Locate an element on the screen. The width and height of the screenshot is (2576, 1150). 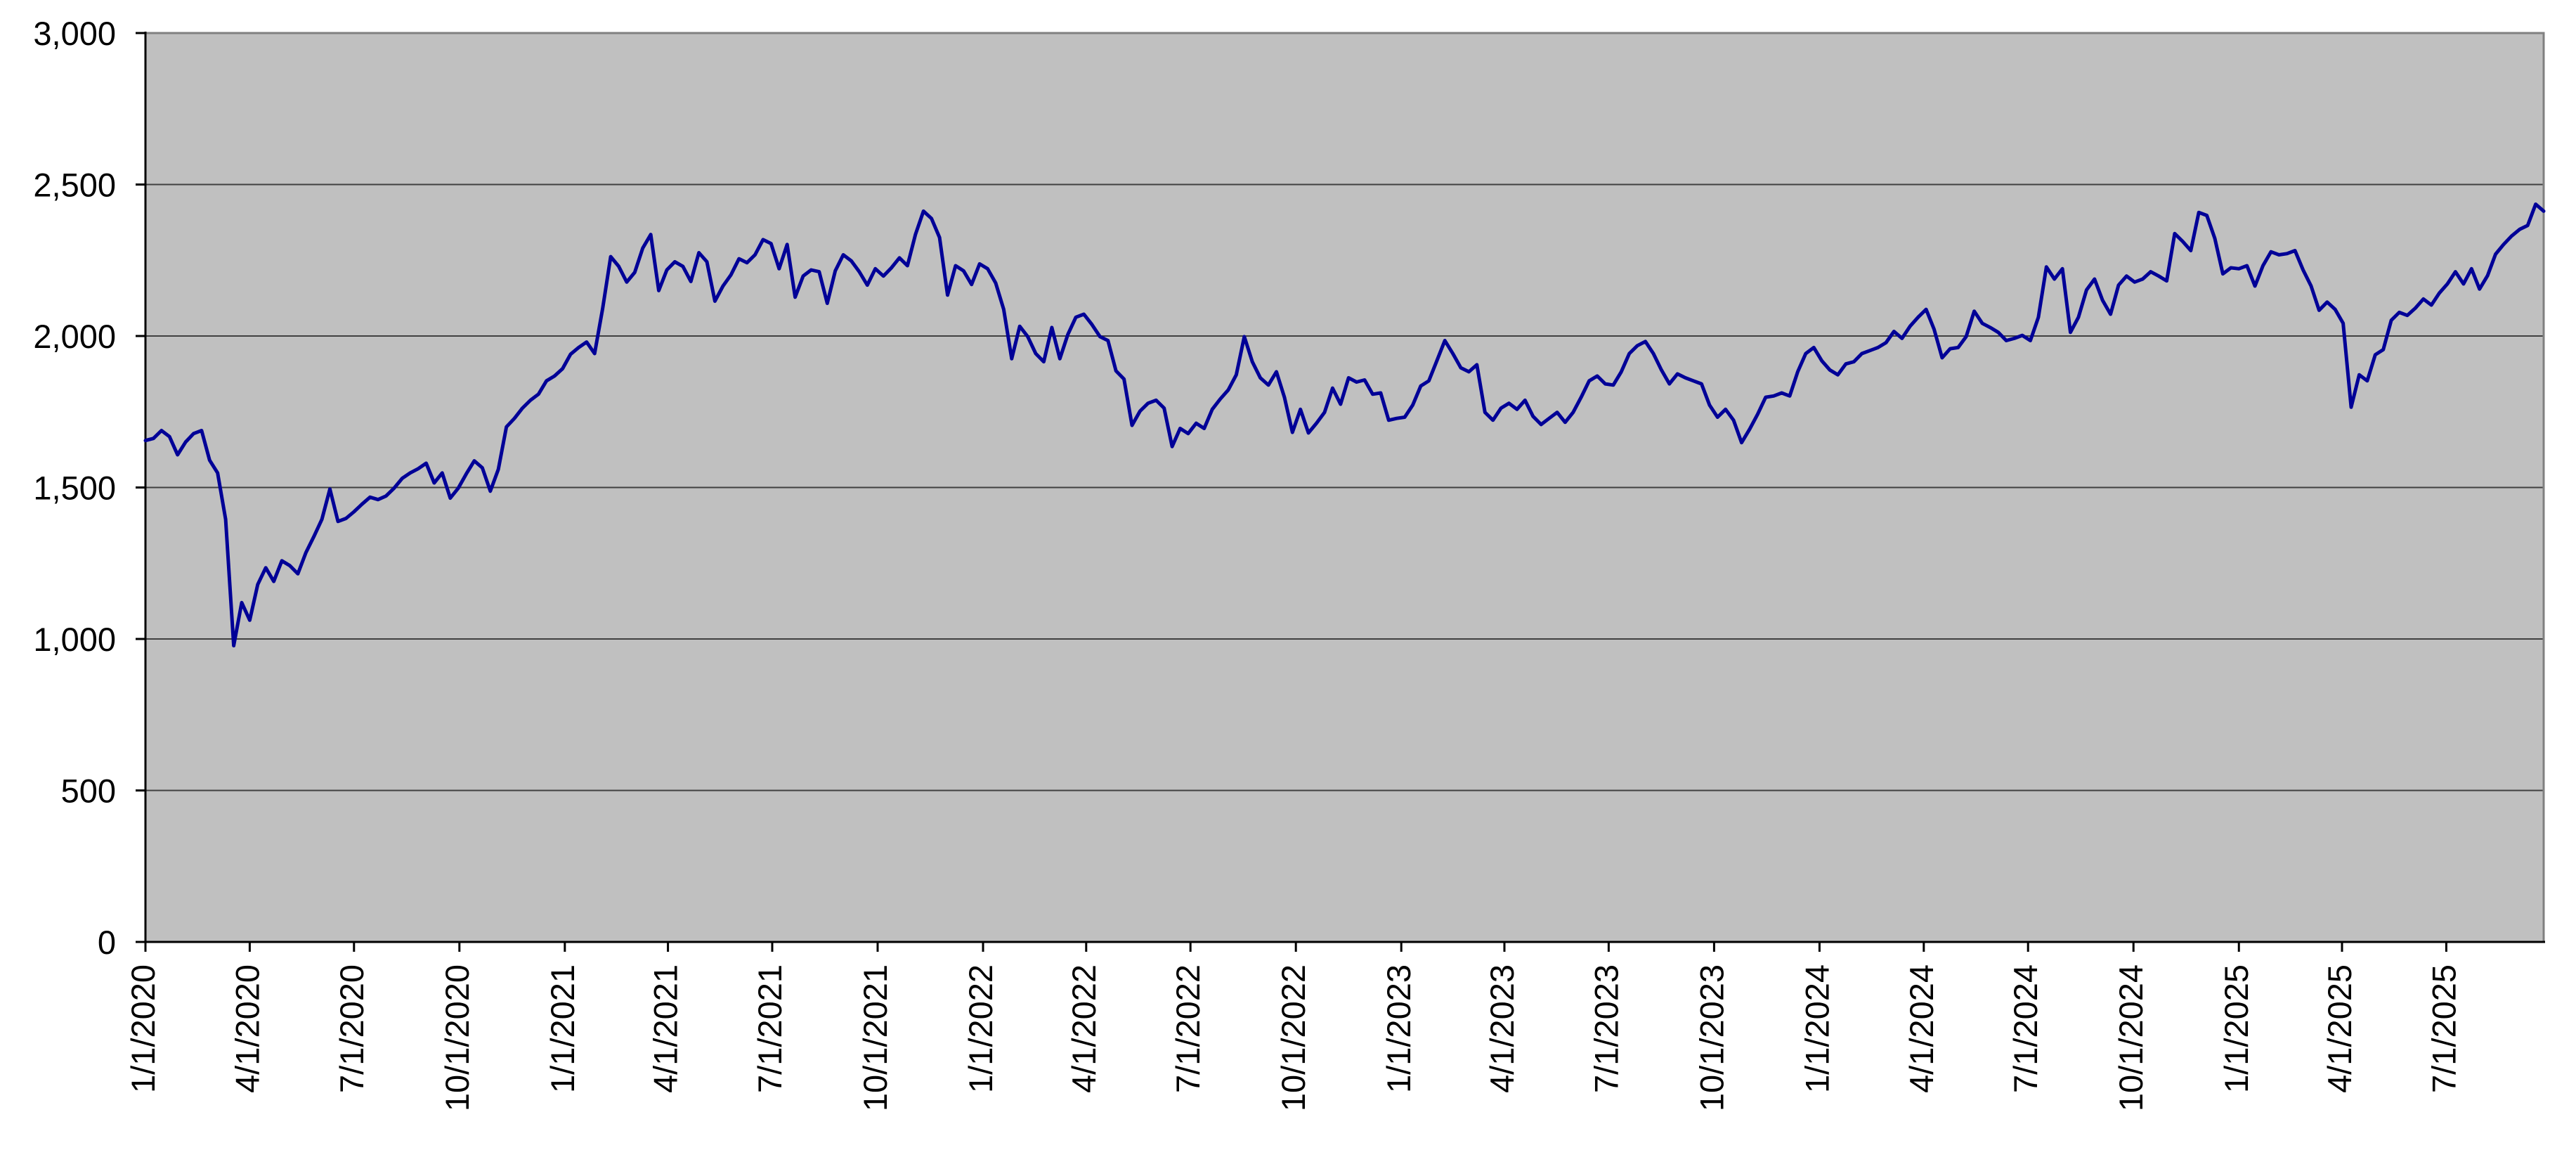
x-tick-label: 7/1/2024 is located at coordinates (2025, 1028).